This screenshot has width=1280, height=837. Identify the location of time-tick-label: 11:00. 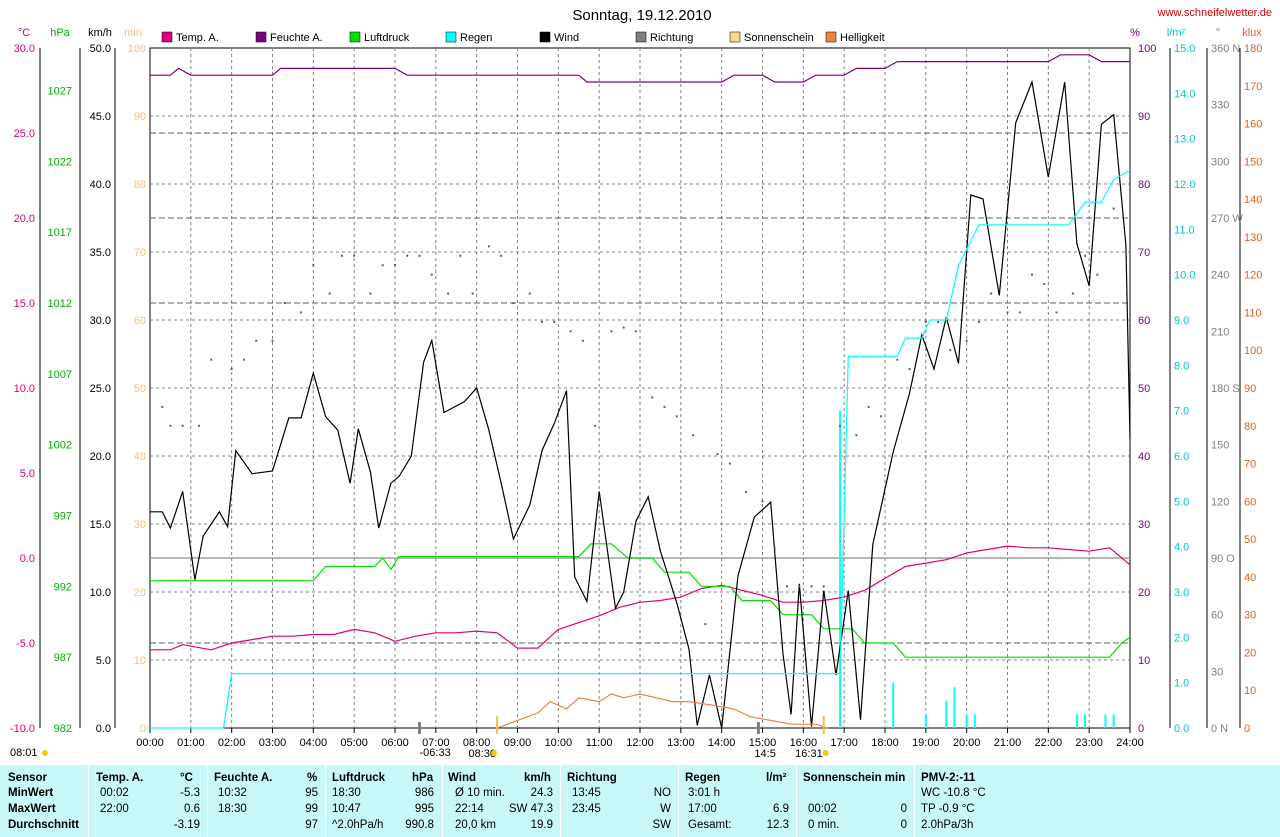
(599, 743).